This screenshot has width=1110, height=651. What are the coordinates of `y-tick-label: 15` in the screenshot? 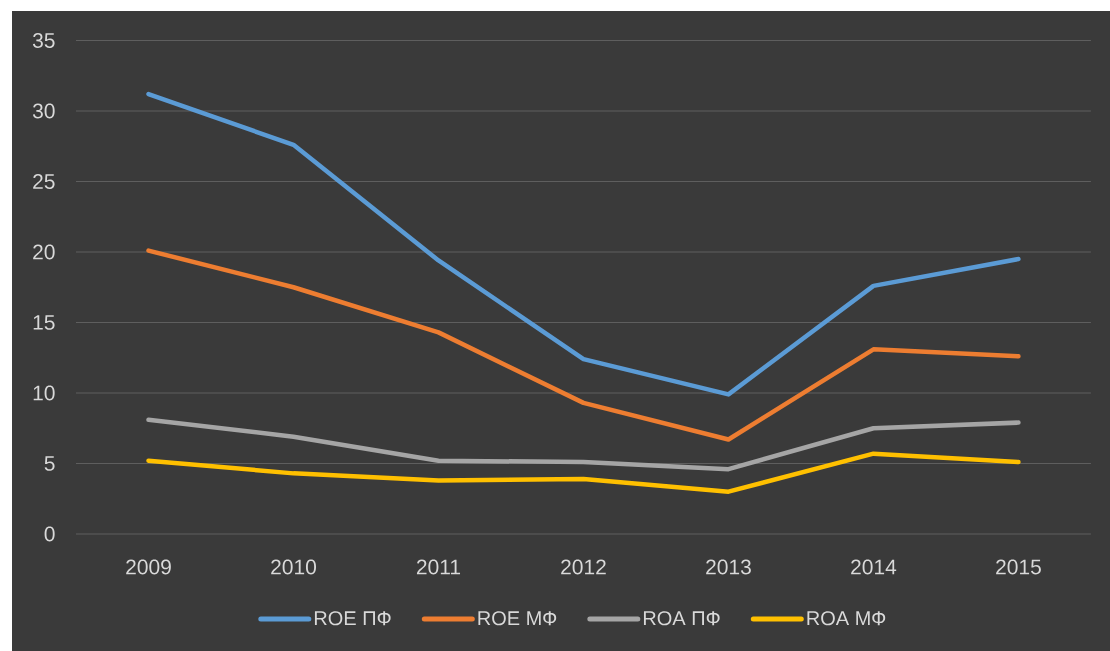 It's located at (44, 322).